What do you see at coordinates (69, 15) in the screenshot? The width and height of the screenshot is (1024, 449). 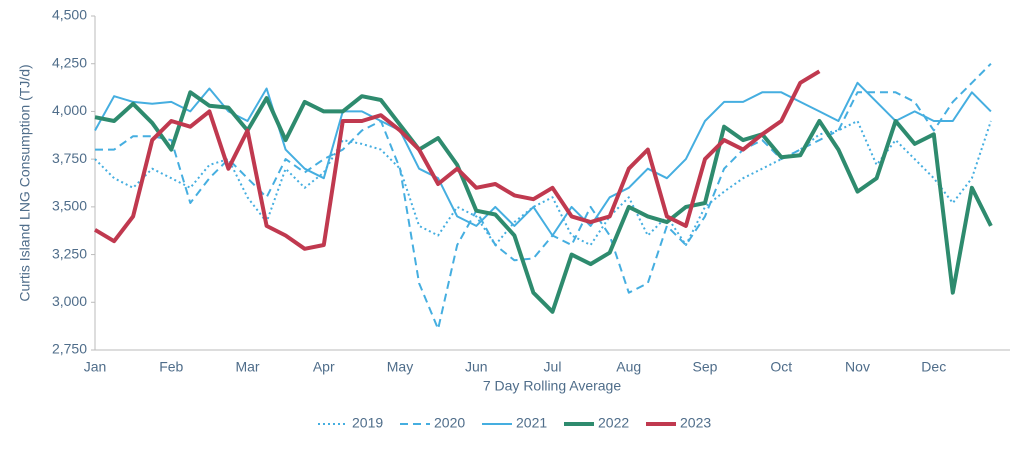 I see `y-tick-label: 4,500` at bounding box center [69, 15].